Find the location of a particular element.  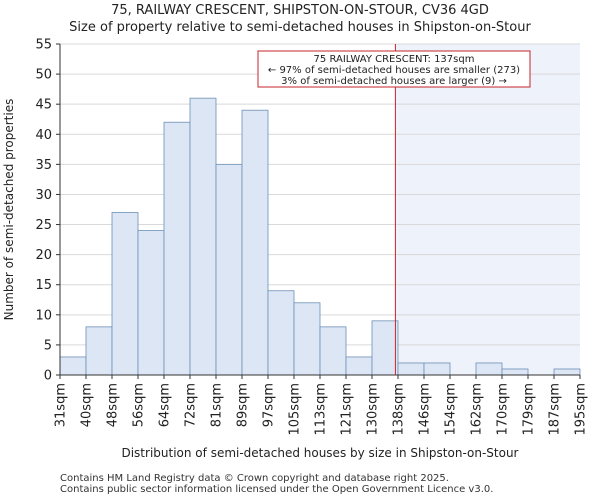

x-tick-label: 121sqm is located at coordinates (347, 409).